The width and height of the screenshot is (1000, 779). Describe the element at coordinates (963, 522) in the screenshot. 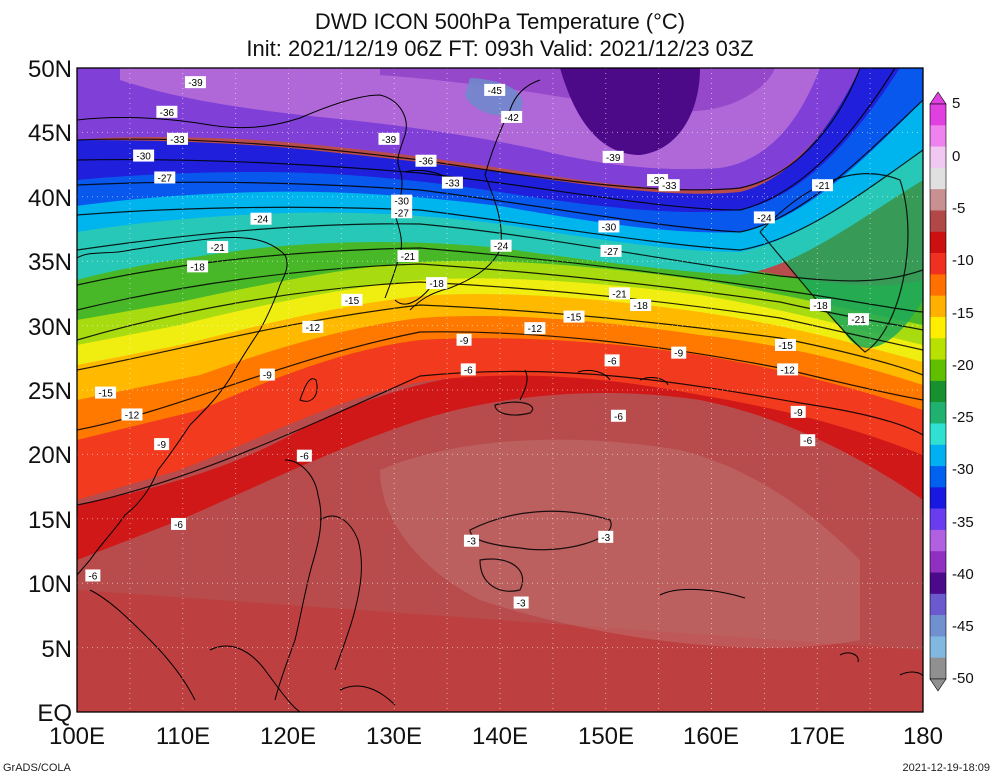

I see `colorbar-label-minus-35: -35` at that location.